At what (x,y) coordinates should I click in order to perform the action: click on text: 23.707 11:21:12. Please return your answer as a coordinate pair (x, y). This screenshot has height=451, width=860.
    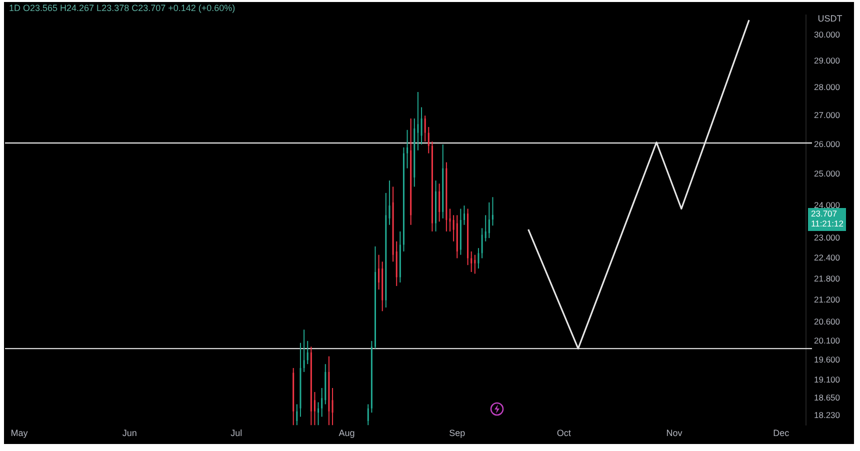
    Looking at the image, I should click on (827, 218).